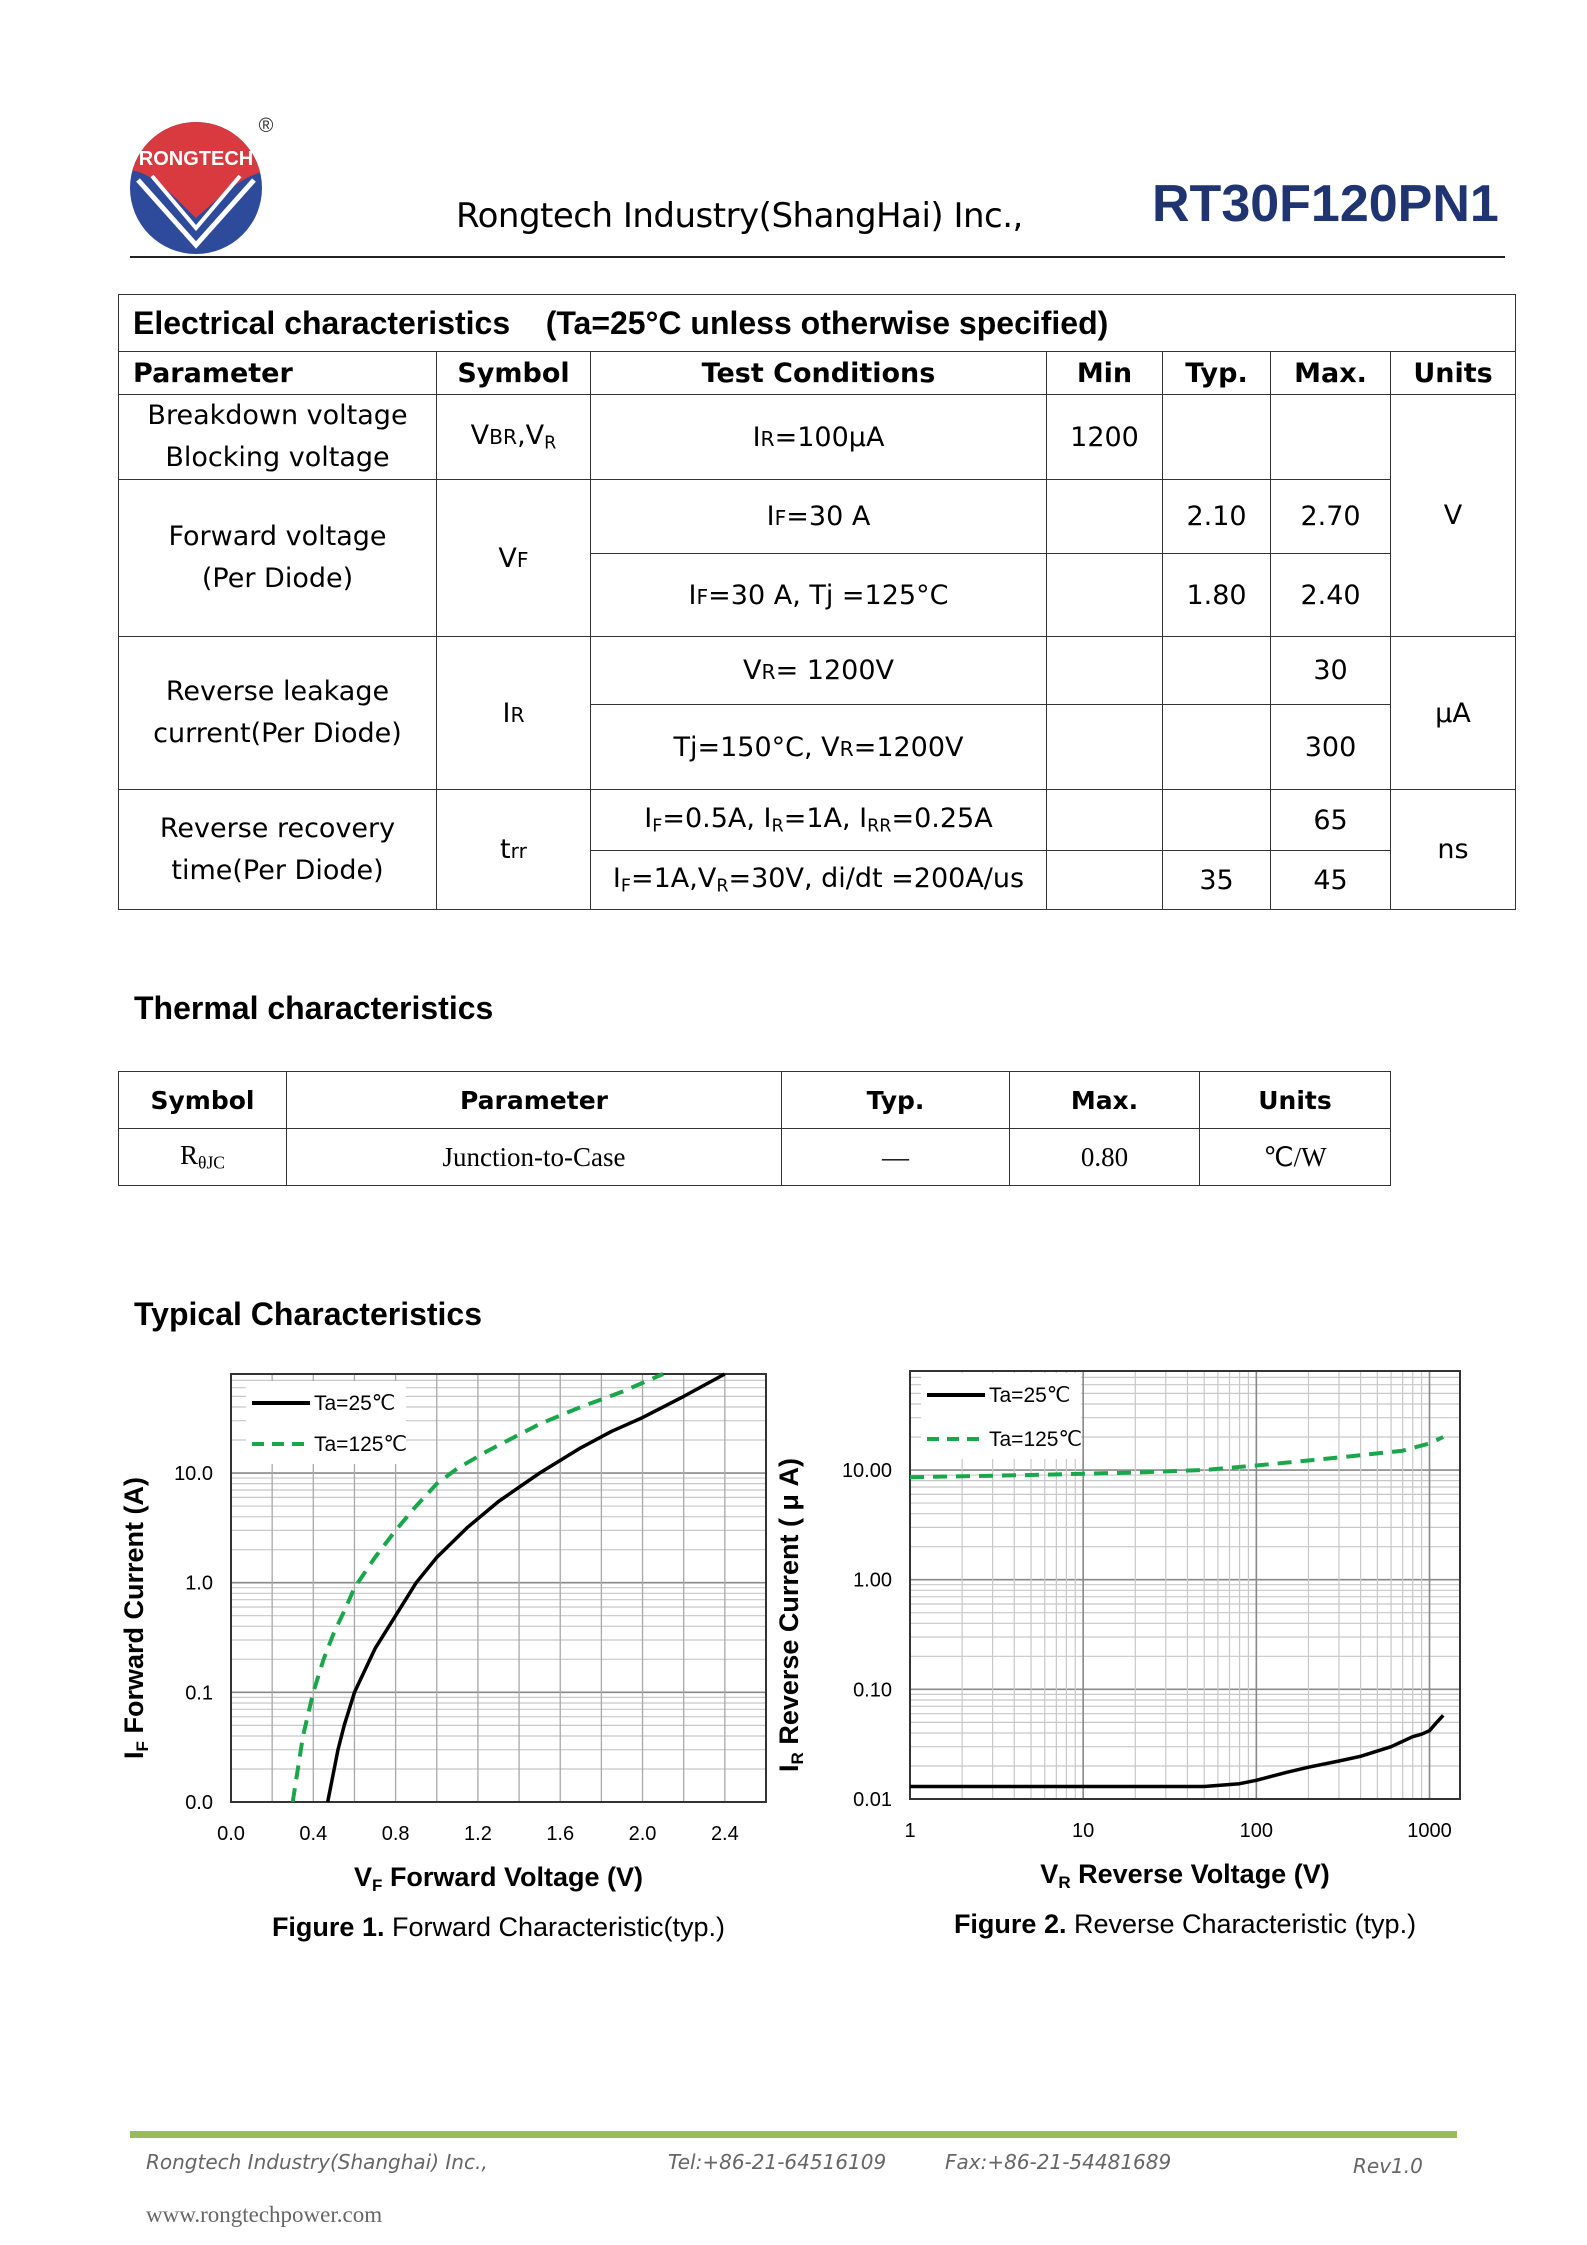  I want to click on symbol-cell: VBR,VR, so click(513, 437).